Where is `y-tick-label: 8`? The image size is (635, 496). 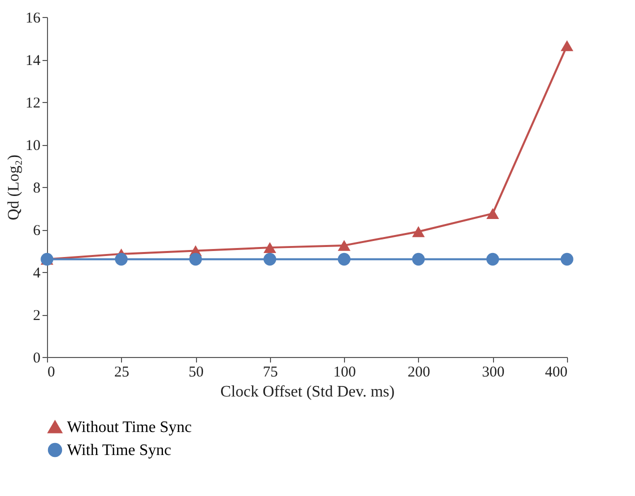
y-tick-label: 8 is located at coordinates (36, 188).